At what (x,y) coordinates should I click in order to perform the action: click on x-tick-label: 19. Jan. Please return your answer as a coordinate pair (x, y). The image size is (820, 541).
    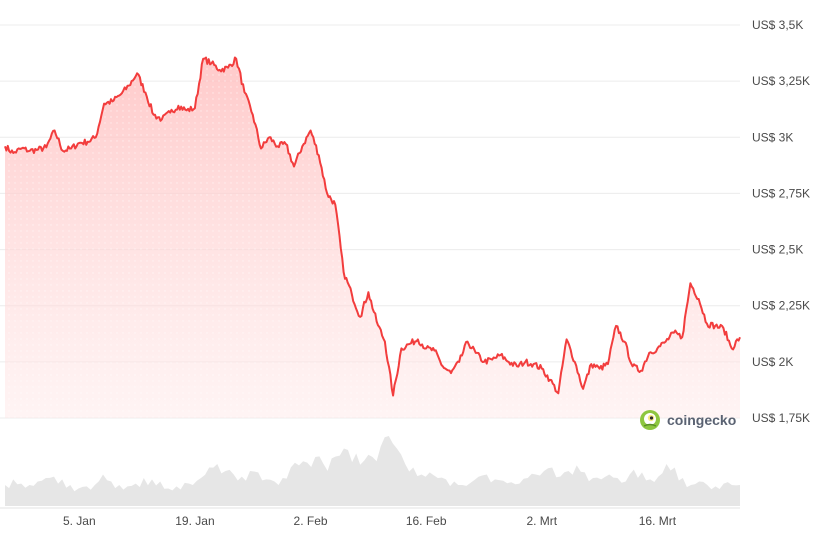
    Looking at the image, I should click on (194, 521).